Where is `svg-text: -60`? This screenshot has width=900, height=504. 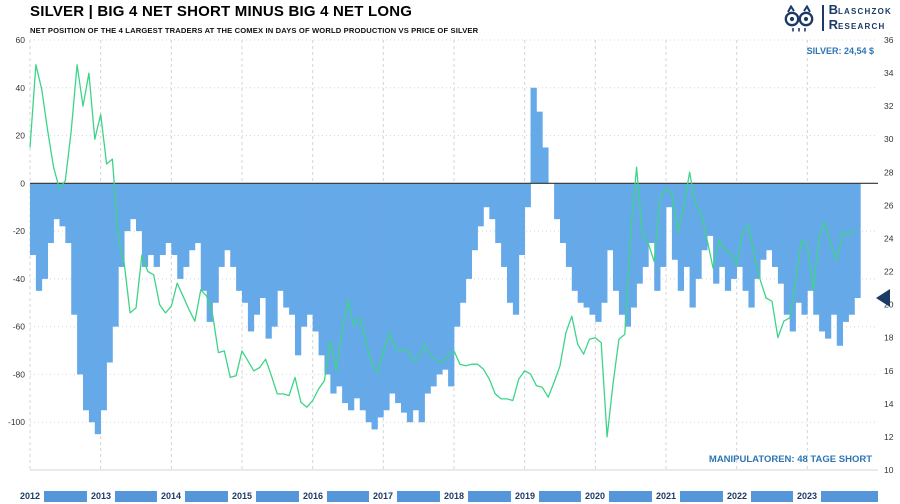
svg-text: -60 is located at coordinates (19, 327).